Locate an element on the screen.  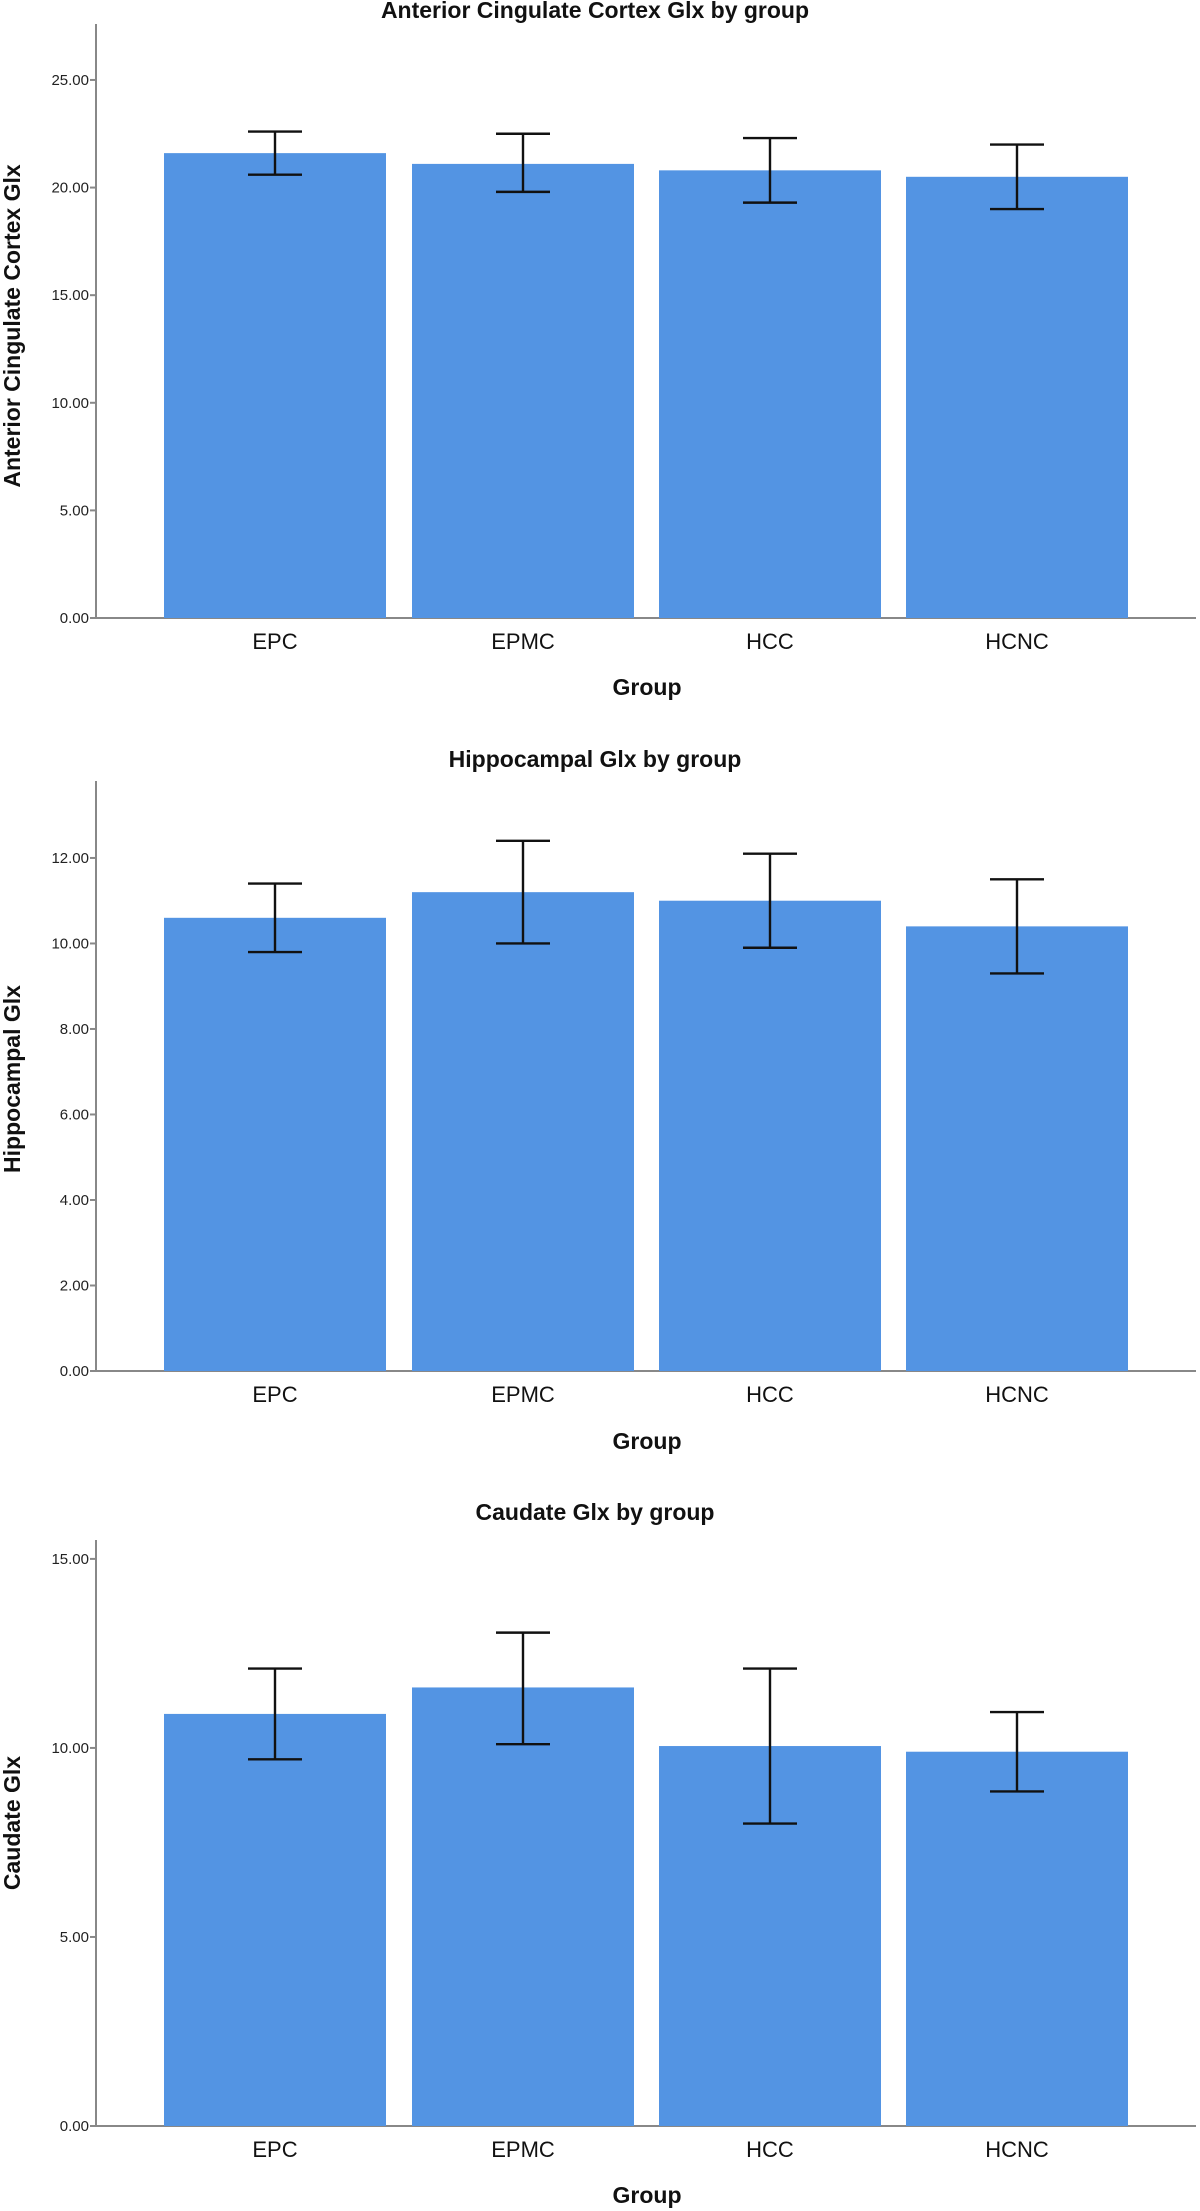
y-tick-label: 12.00 is located at coordinates (70, 858).